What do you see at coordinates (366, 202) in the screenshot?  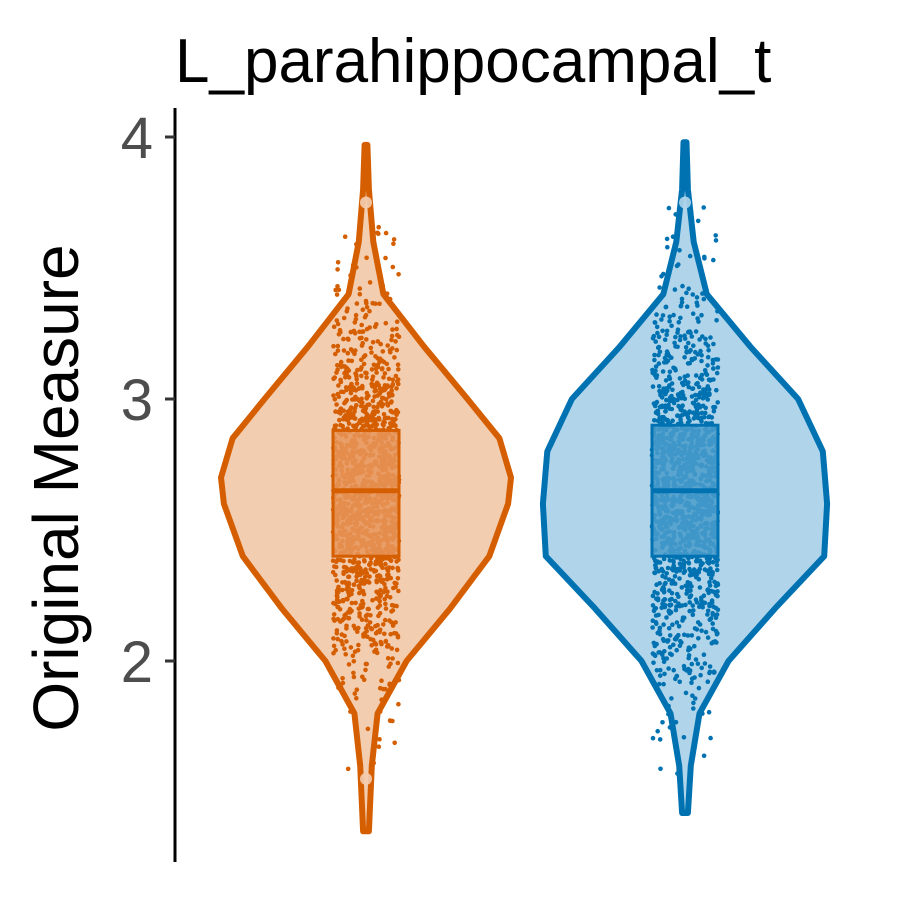 I see `outlier-point` at bounding box center [366, 202].